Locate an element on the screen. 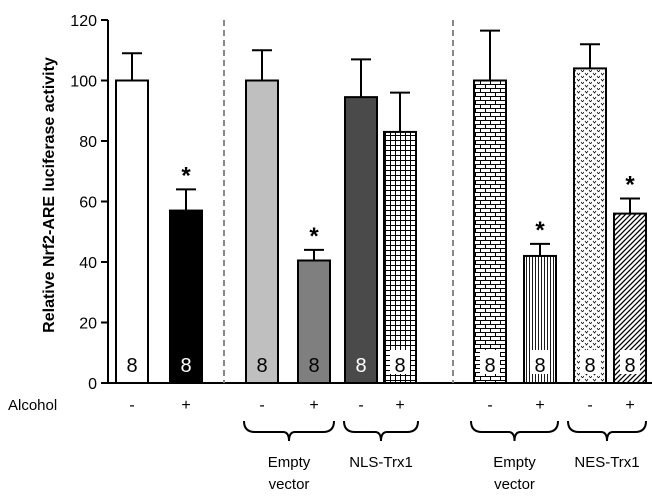 This screenshot has height=497, width=652. n-label-0: 8 is located at coordinates (131, 366).